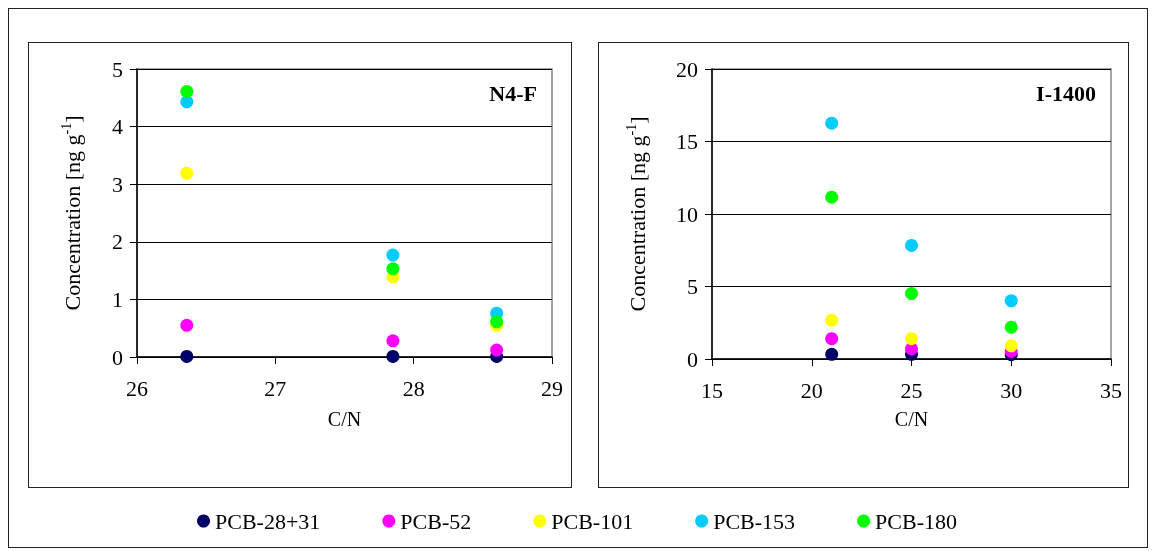 This screenshot has width=1154, height=551. What do you see at coordinates (687, 141) in the screenshot?
I see `y-tick-label: 15` at bounding box center [687, 141].